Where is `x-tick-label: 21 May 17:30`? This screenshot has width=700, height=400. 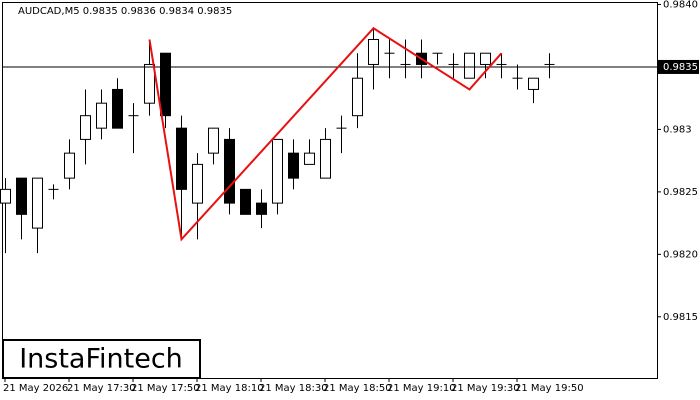 x-tick-label: 21 May 17:30 is located at coordinates (101, 388).